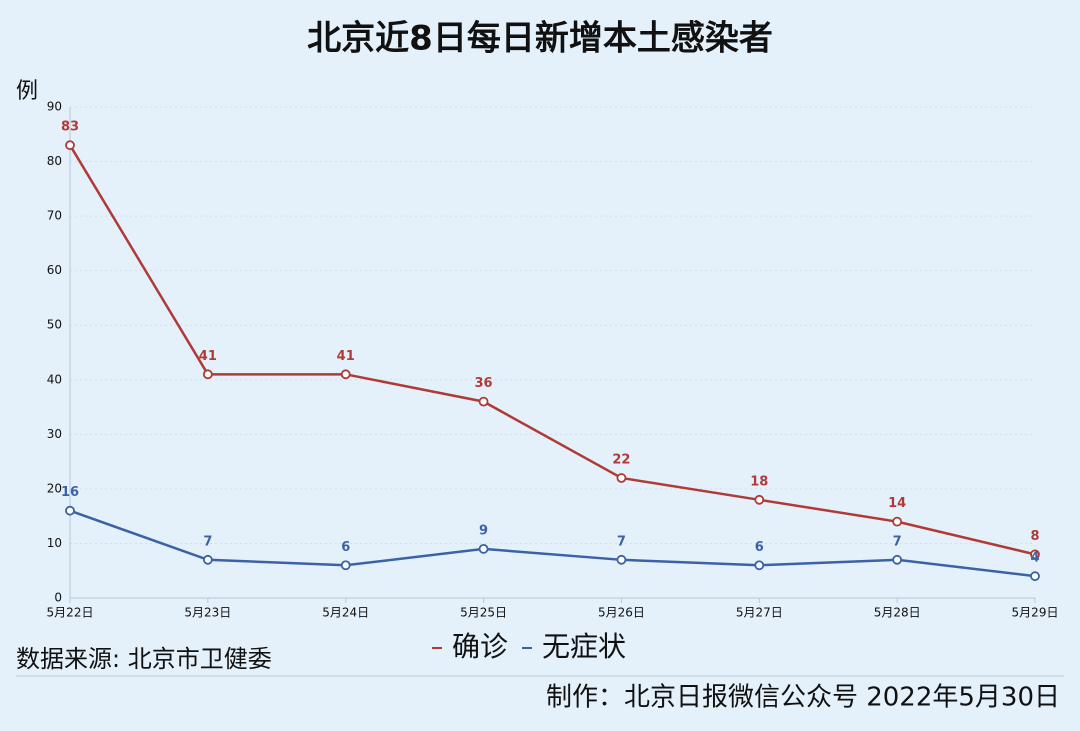  What do you see at coordinates (1035, 613) in the screenshot?
I see `x-tick-label: 5月29日` at bounding box center [1035, 613].